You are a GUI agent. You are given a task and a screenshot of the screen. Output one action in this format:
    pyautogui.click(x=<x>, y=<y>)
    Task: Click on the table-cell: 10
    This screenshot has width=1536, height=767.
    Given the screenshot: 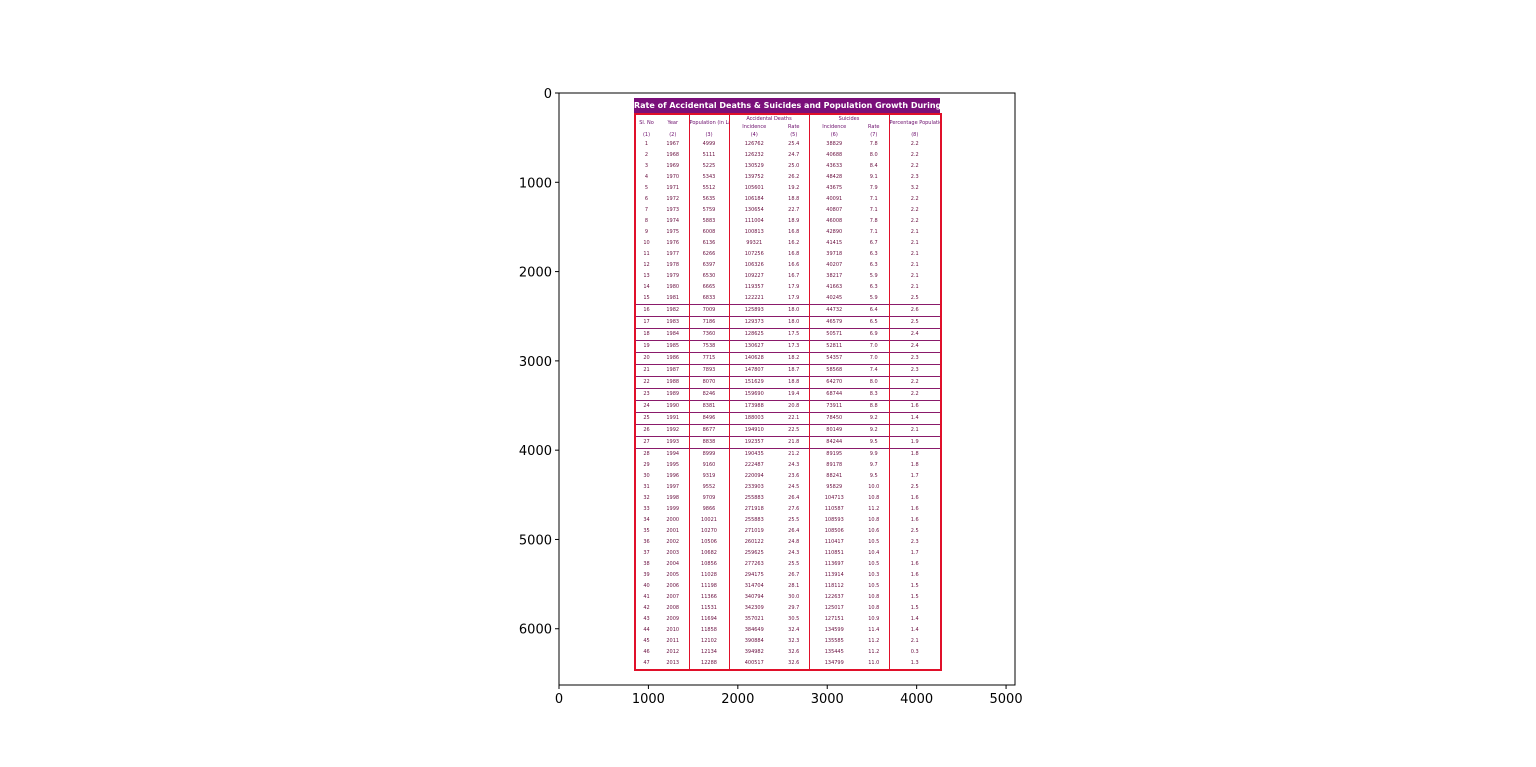 What is the action you would take?
    pyautogui.click(x=646, y=243)
    